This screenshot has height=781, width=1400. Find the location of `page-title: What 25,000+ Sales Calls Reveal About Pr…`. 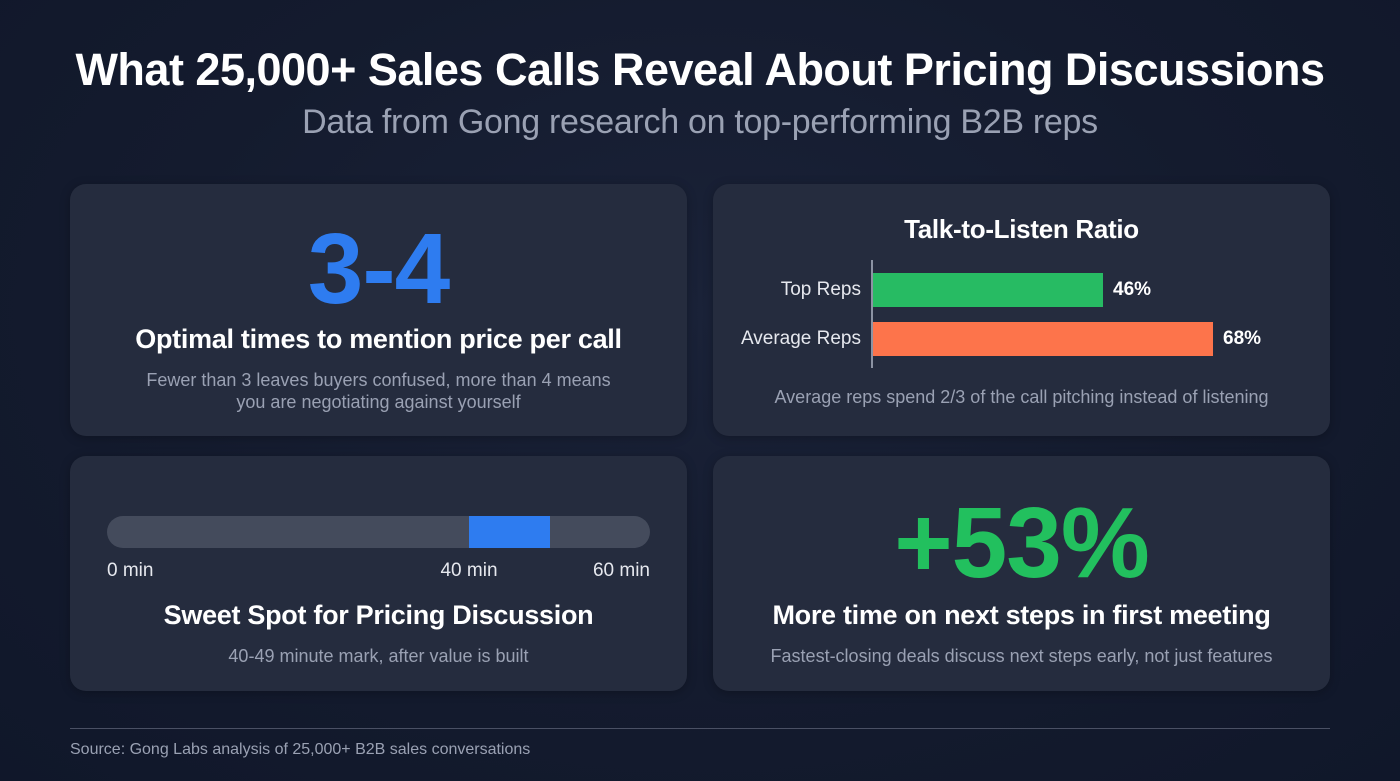

page-title: What 25,000+ Sales Calls Reveal About Pr… is located at coordinates (700, 69).